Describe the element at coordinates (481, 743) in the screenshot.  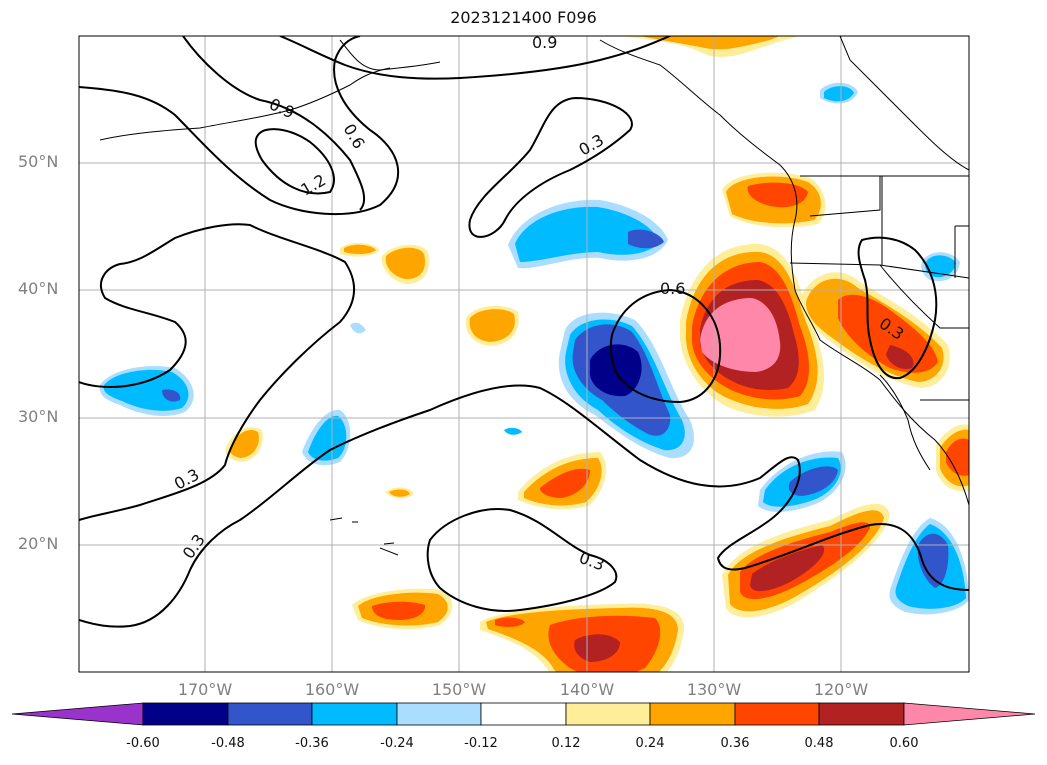
I see `colorbar-tick-label: -0.12` at that location.